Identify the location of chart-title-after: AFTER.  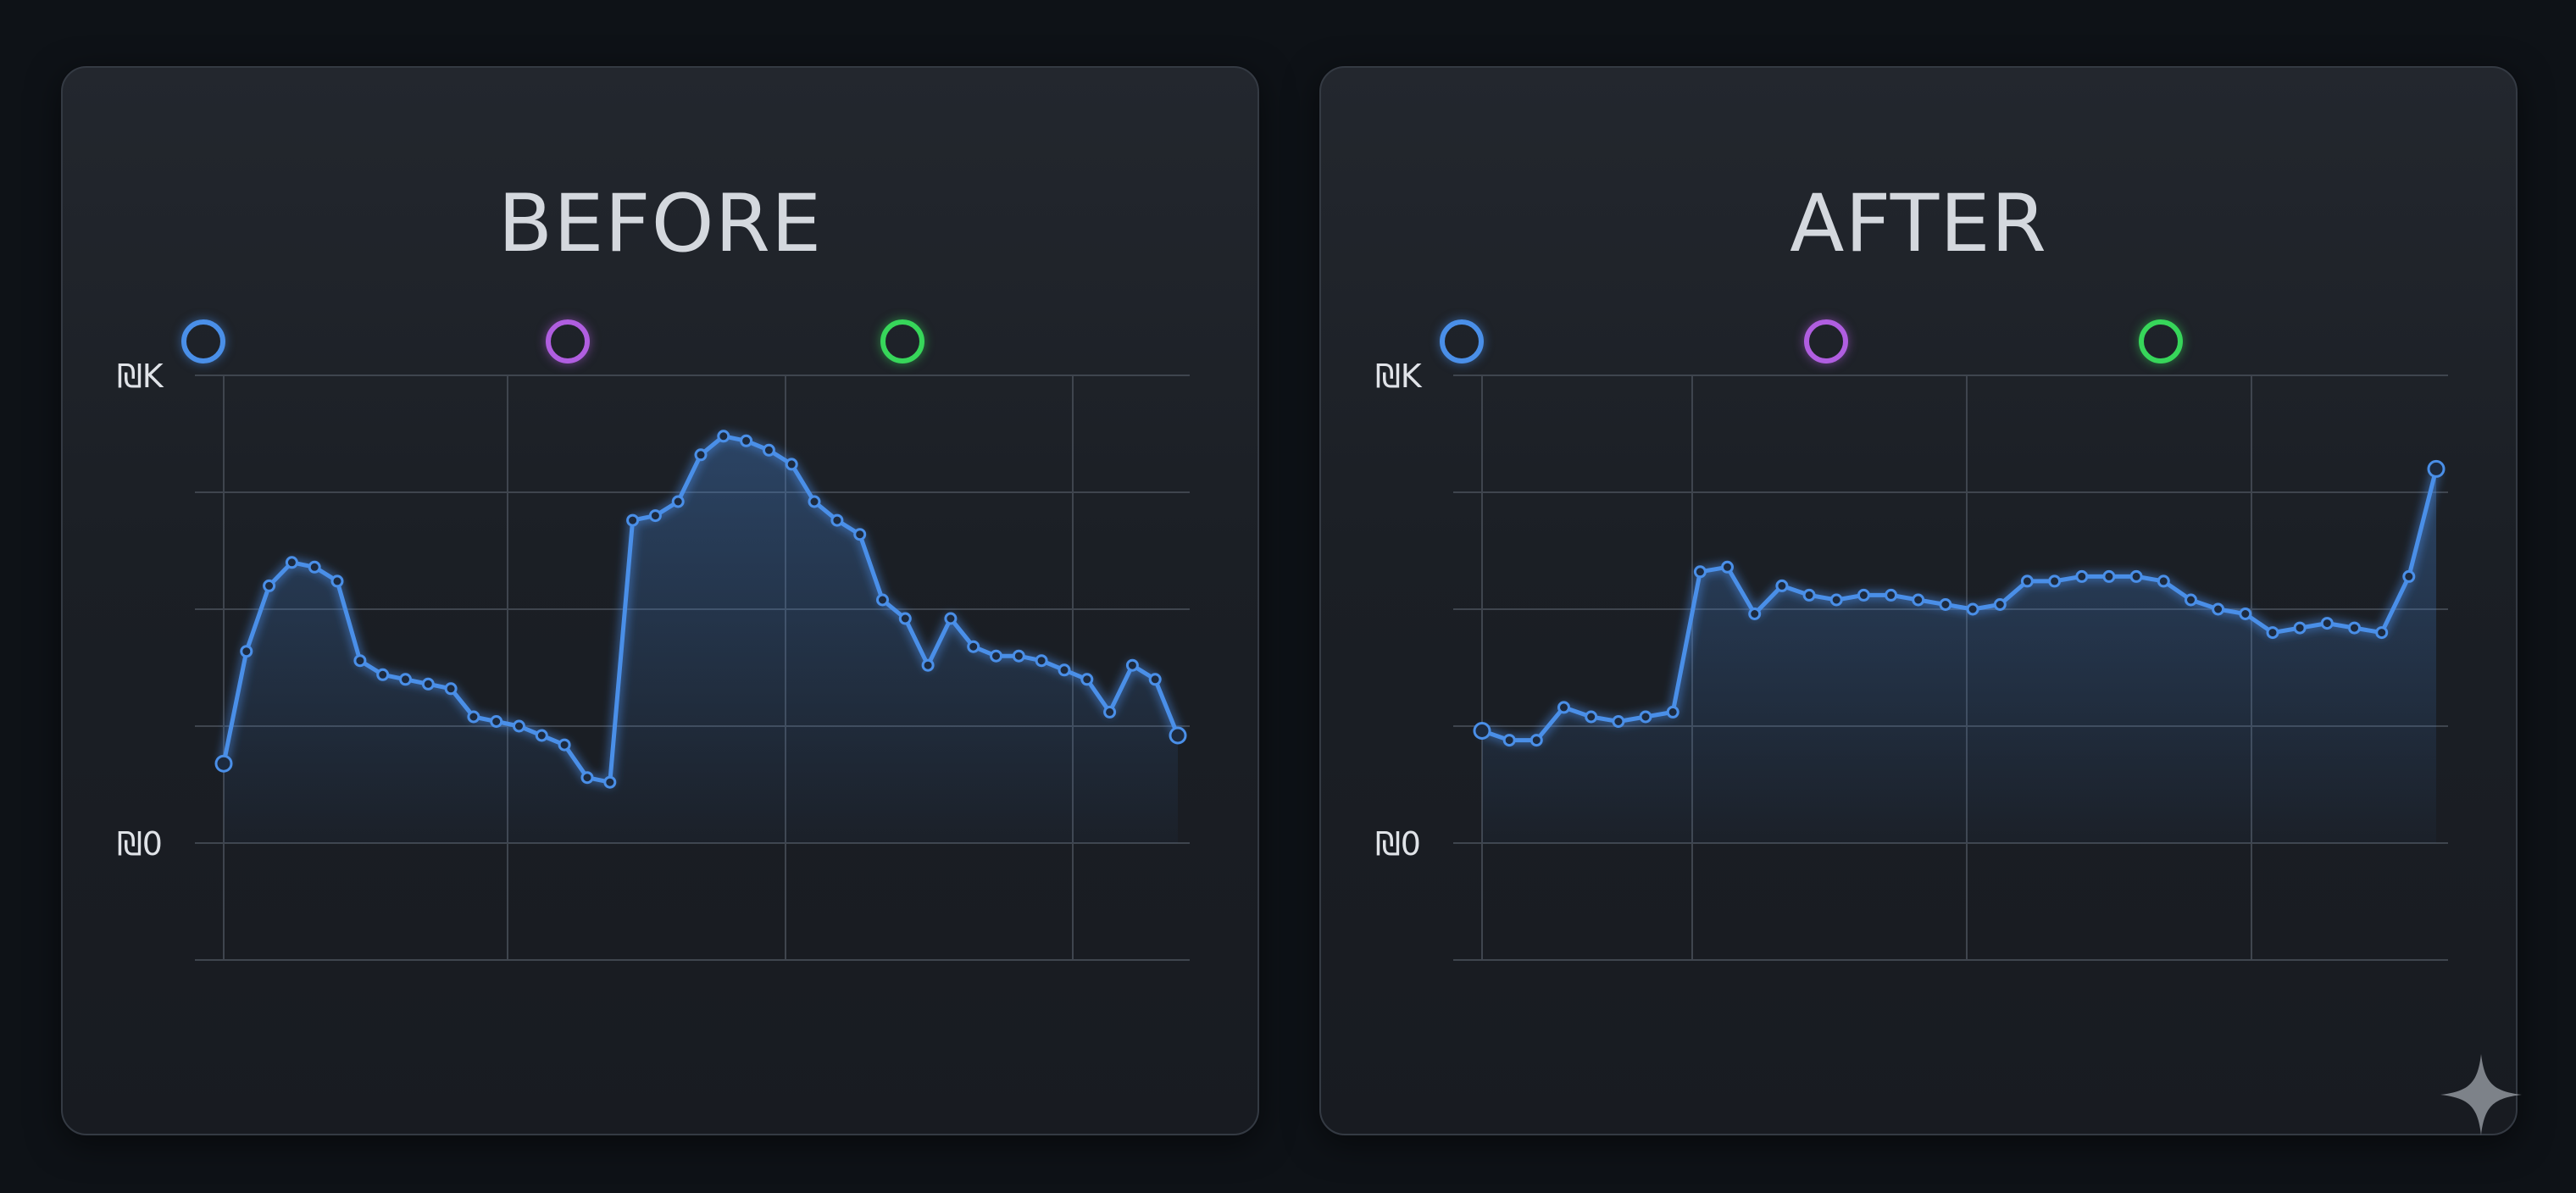
(1919, 224).